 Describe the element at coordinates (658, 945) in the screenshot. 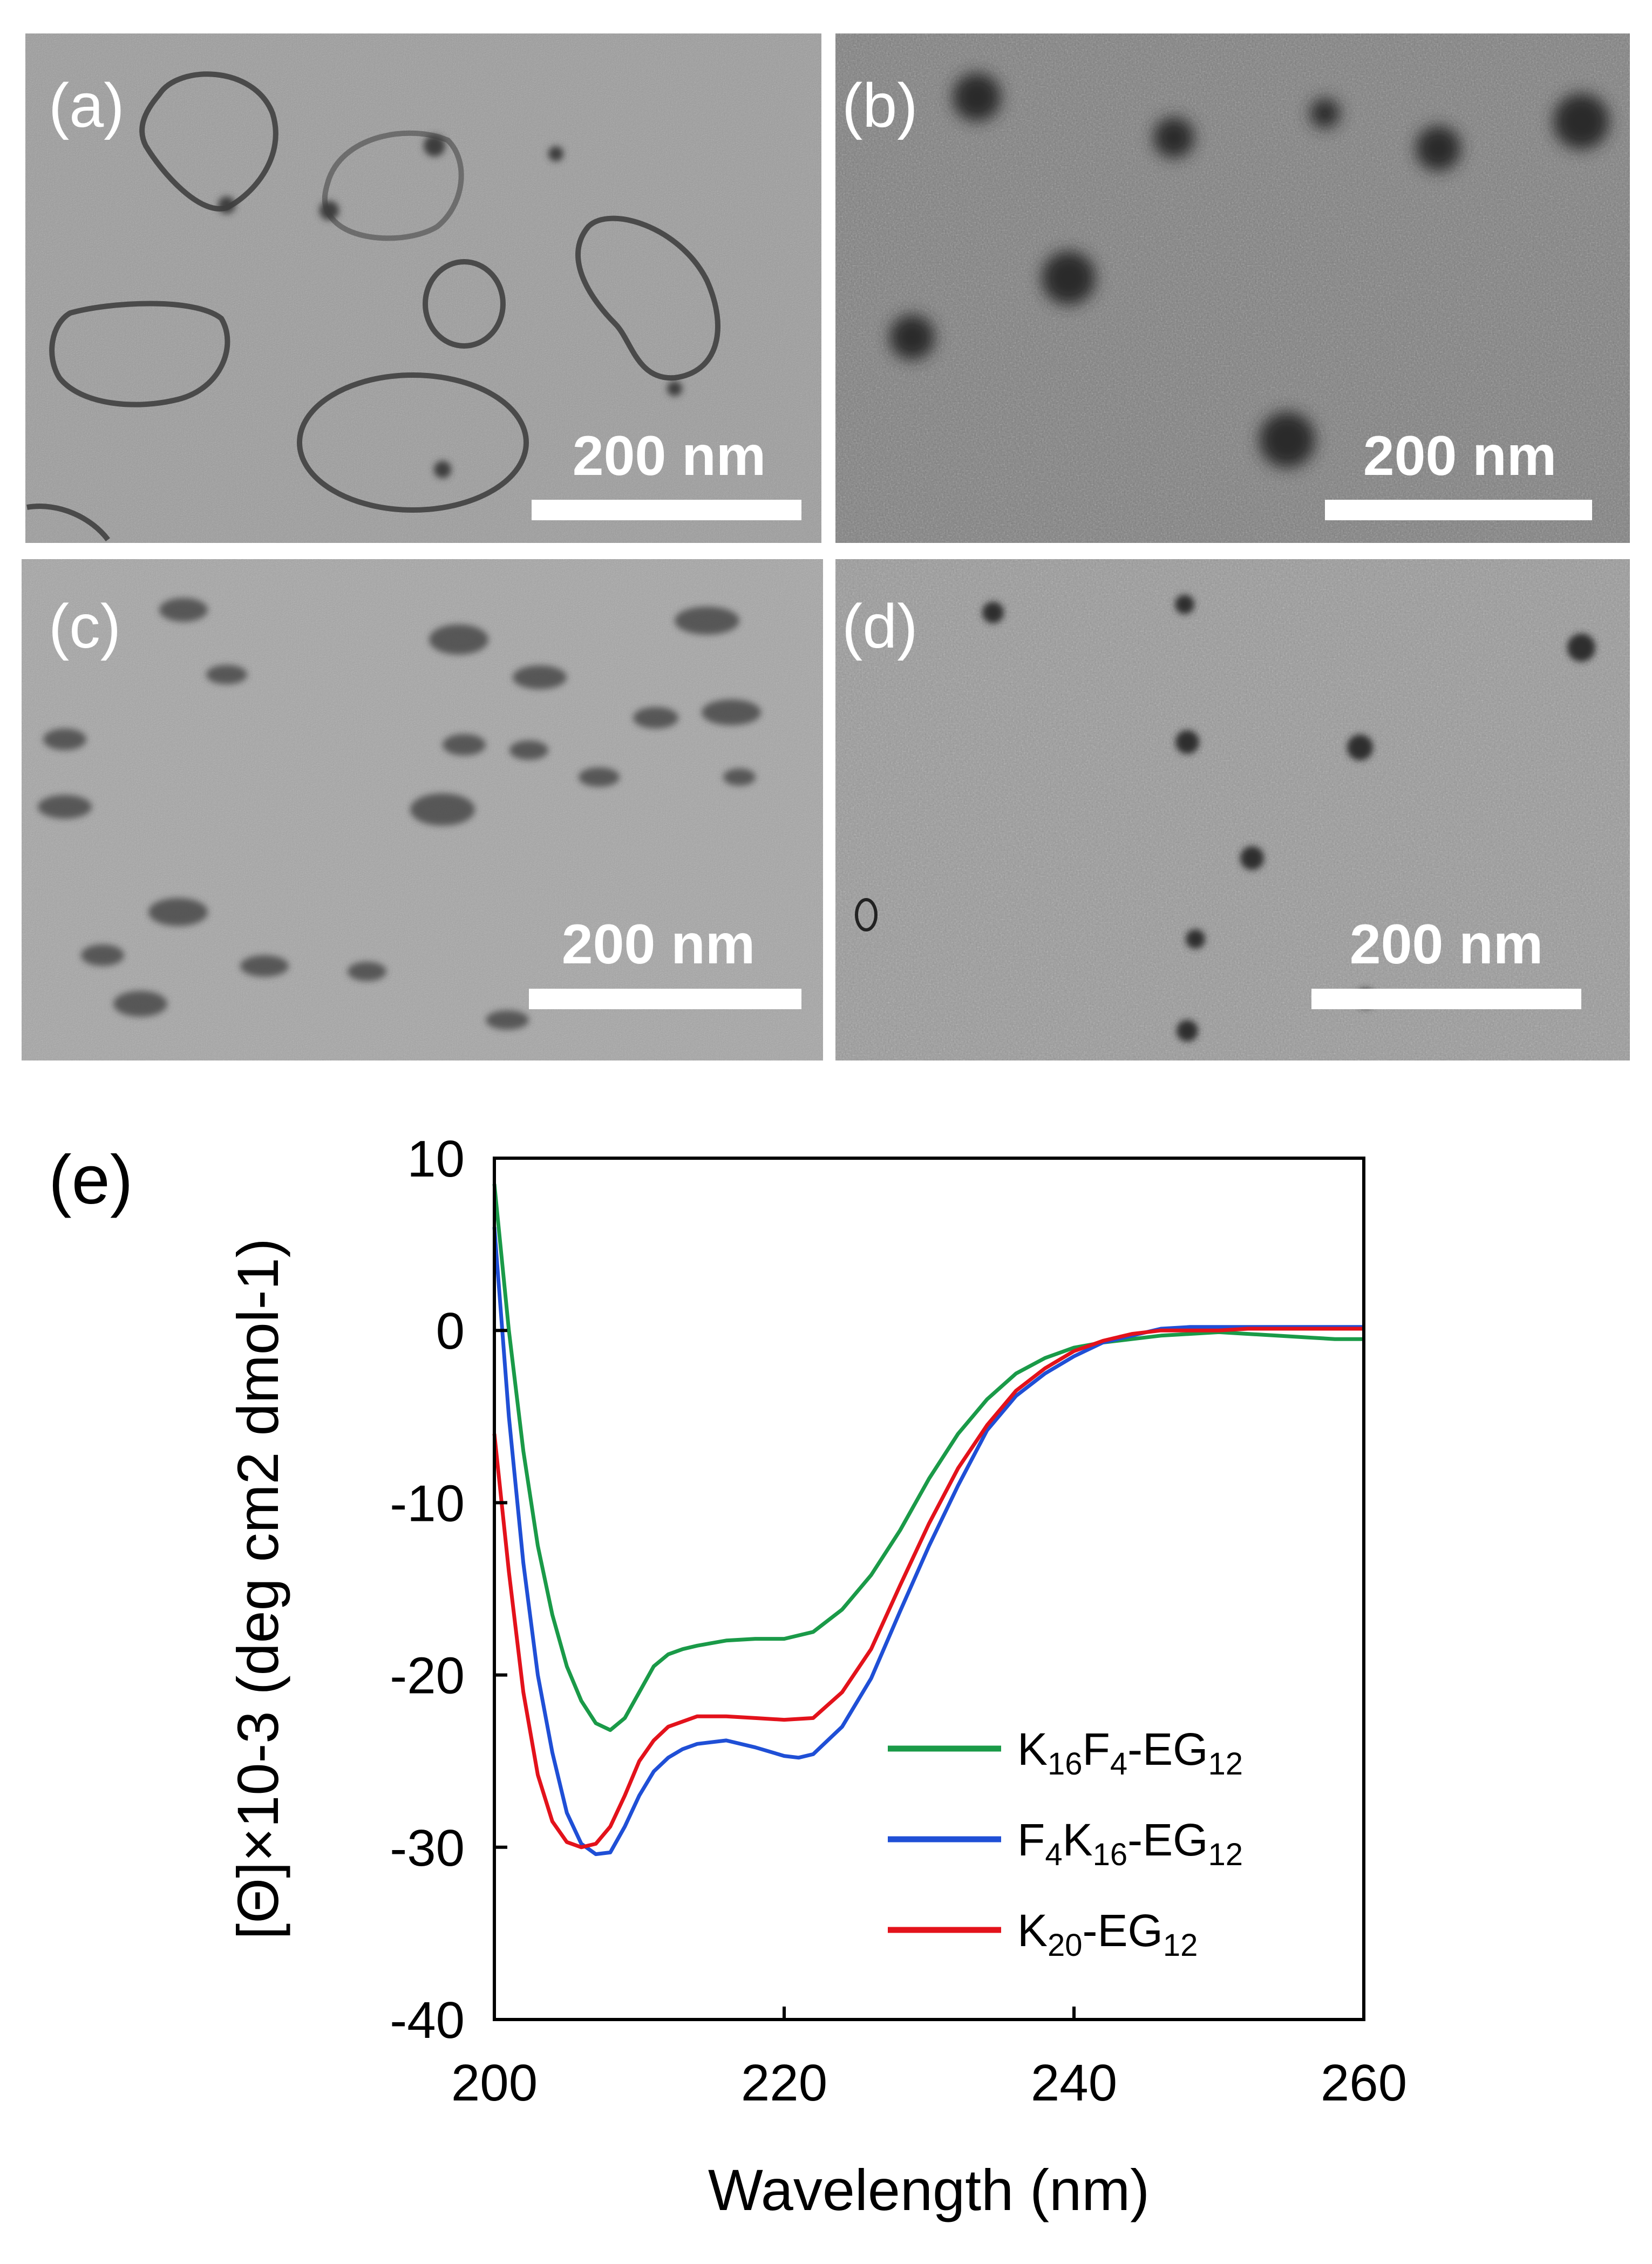

I see `scale-bar-text-c: 200 nm` at that location.